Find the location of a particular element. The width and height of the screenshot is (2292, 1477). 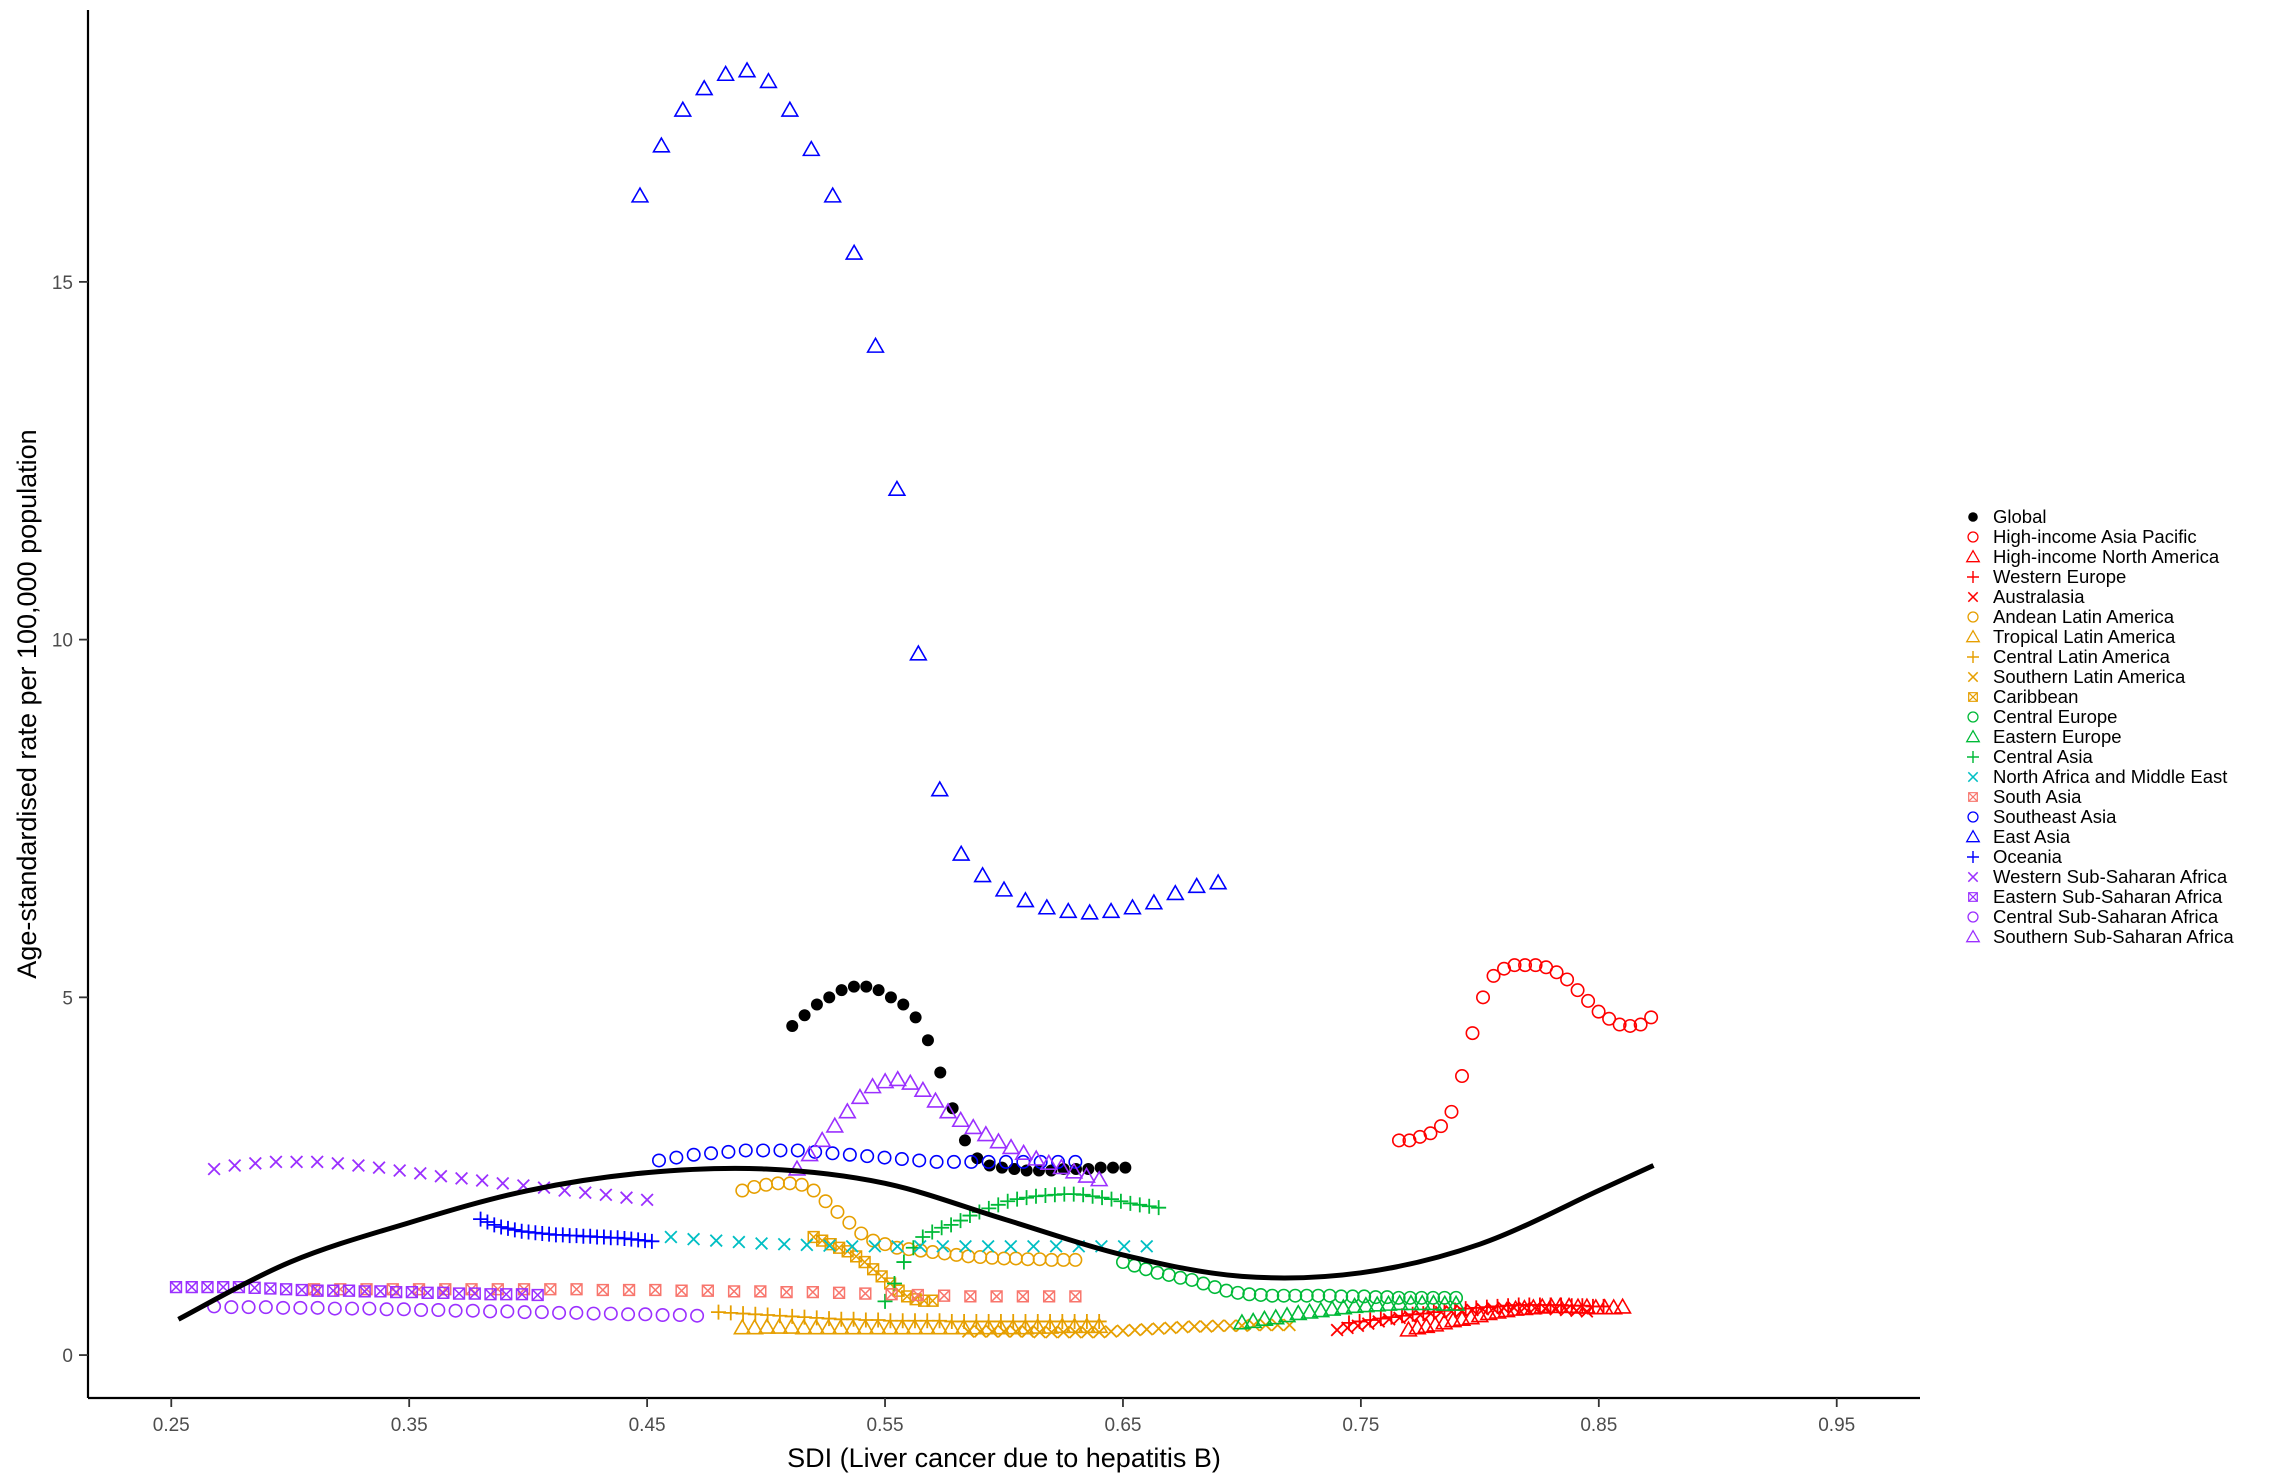

legend-item: Central Europe is located at coordinates (2042, 716).